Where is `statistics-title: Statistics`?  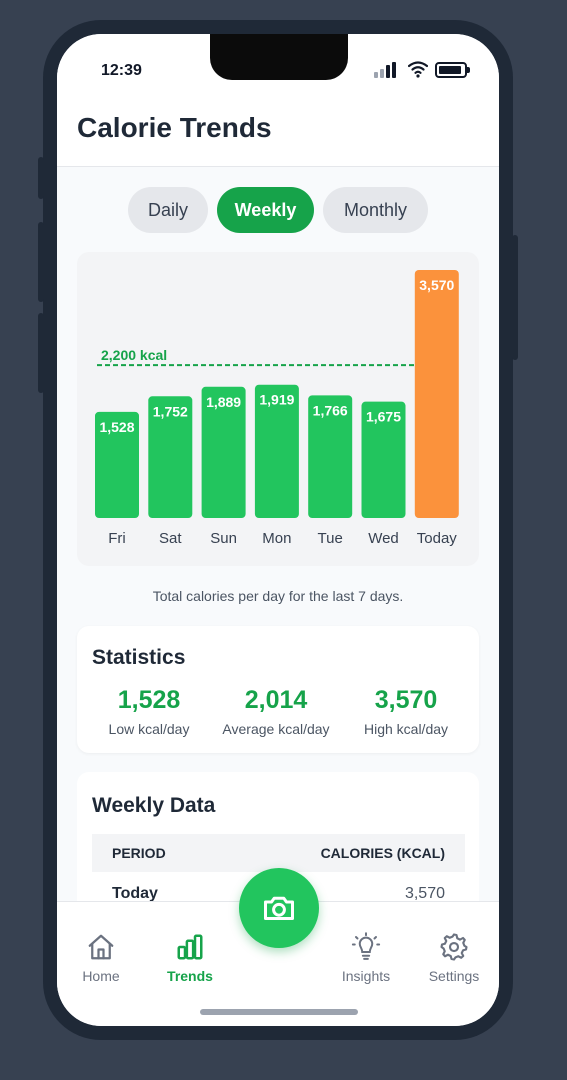
statistics-title: Statistics is located at coordinates (139, 657).